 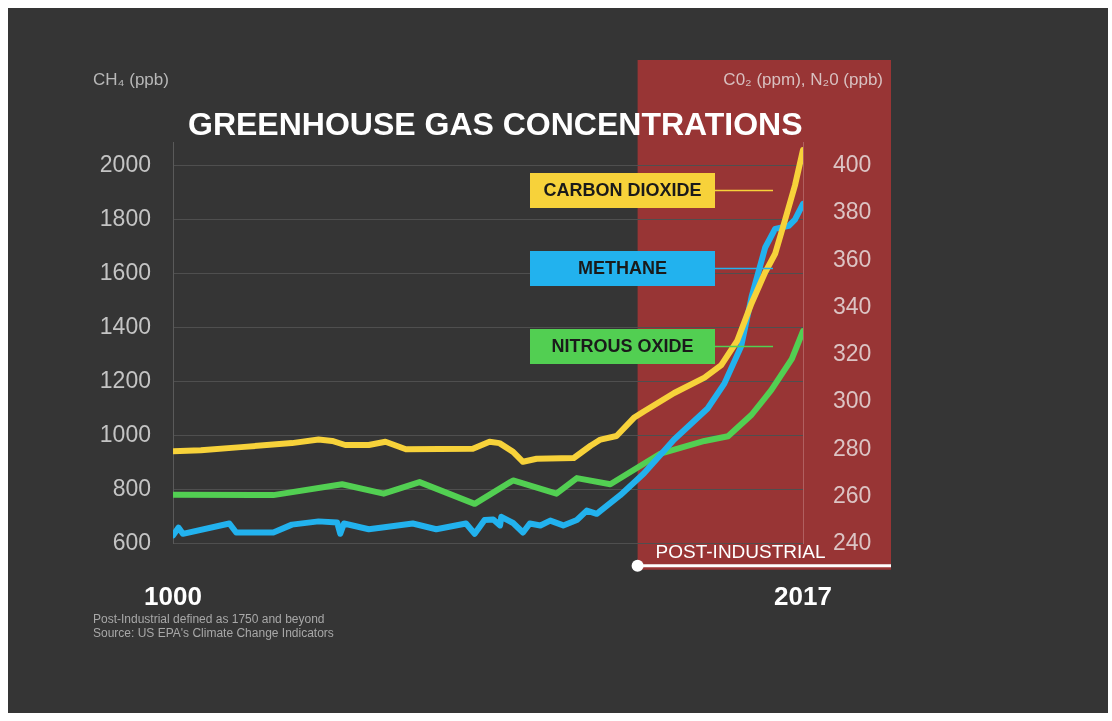 What do you see at coordinates (213, 633) in the screenshot?
I see `source-note: Source: US EPA's Climate Change Indicators` at bounding box center [213, 633].